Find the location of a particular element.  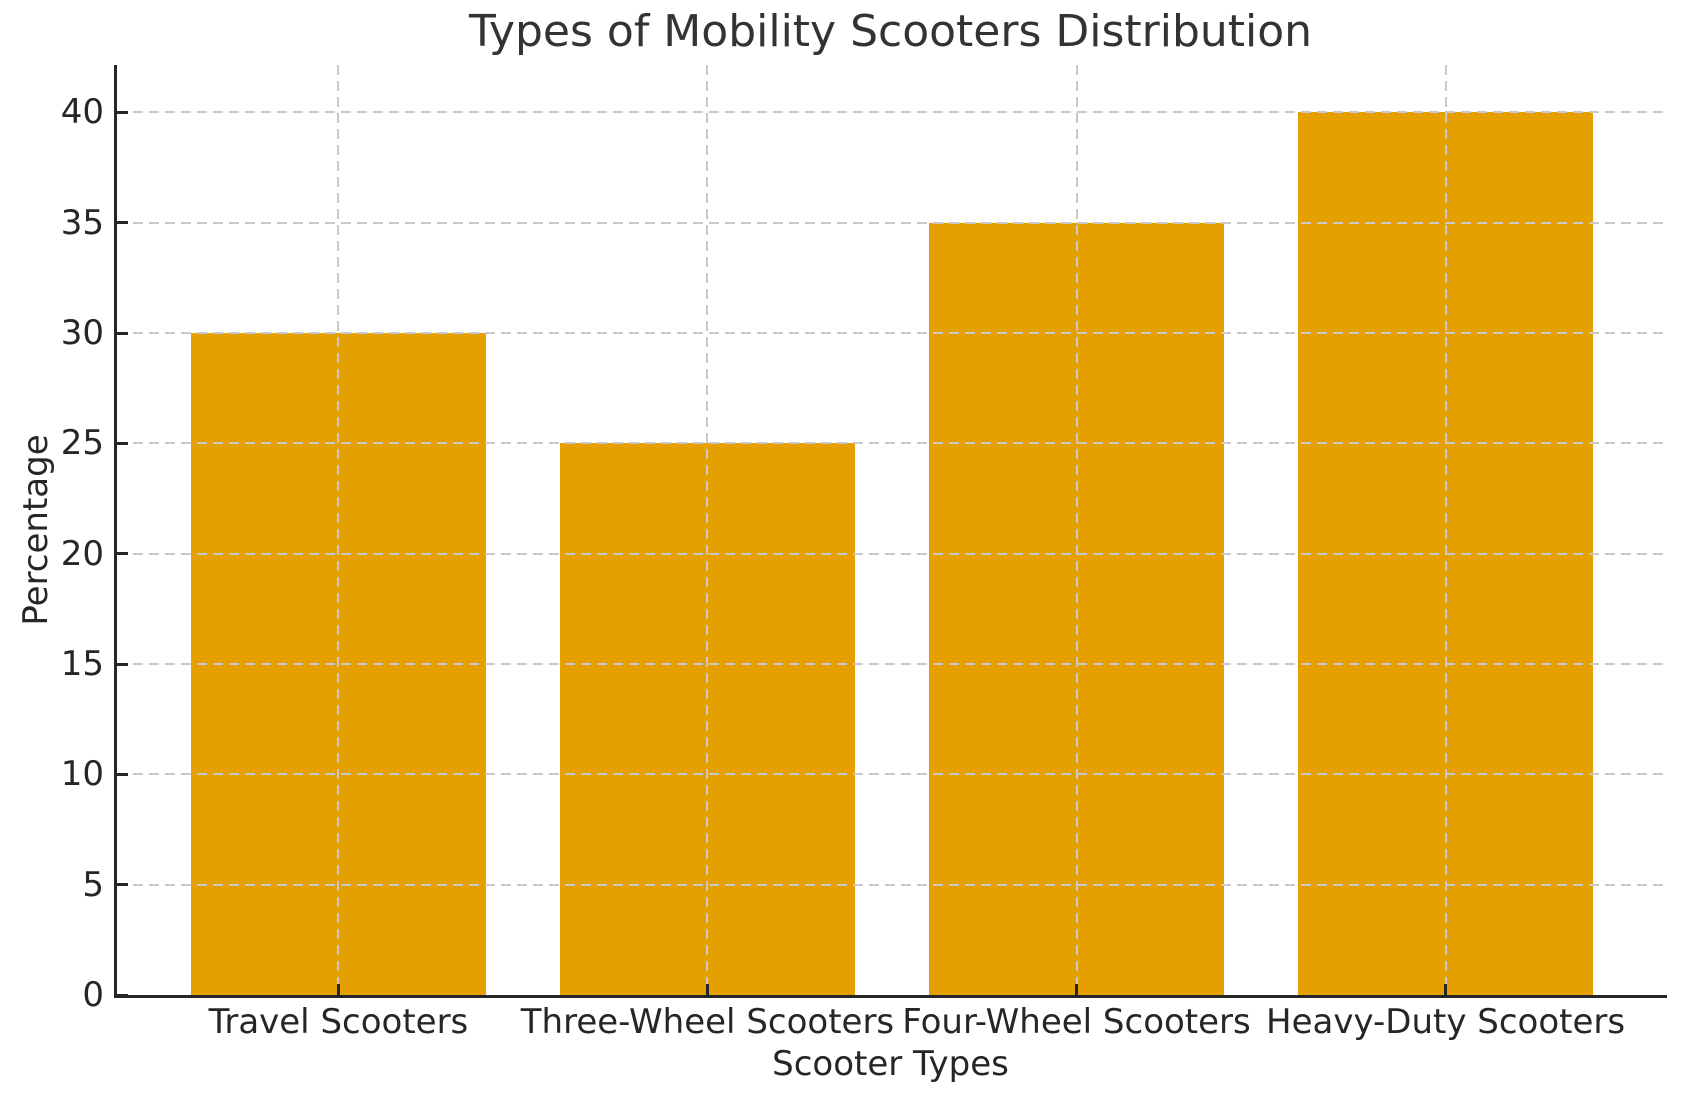

y-tick-label: 40 is located at coordinates (82, 112).